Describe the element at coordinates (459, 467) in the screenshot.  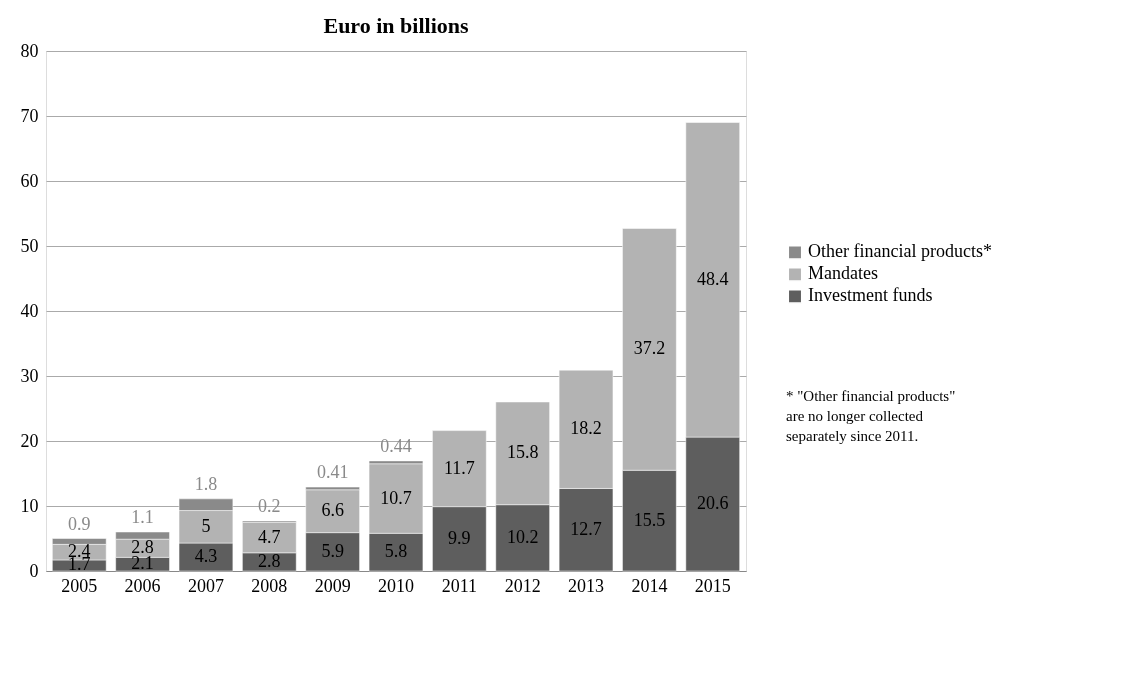
I see `data-label: 11.7` at that location.